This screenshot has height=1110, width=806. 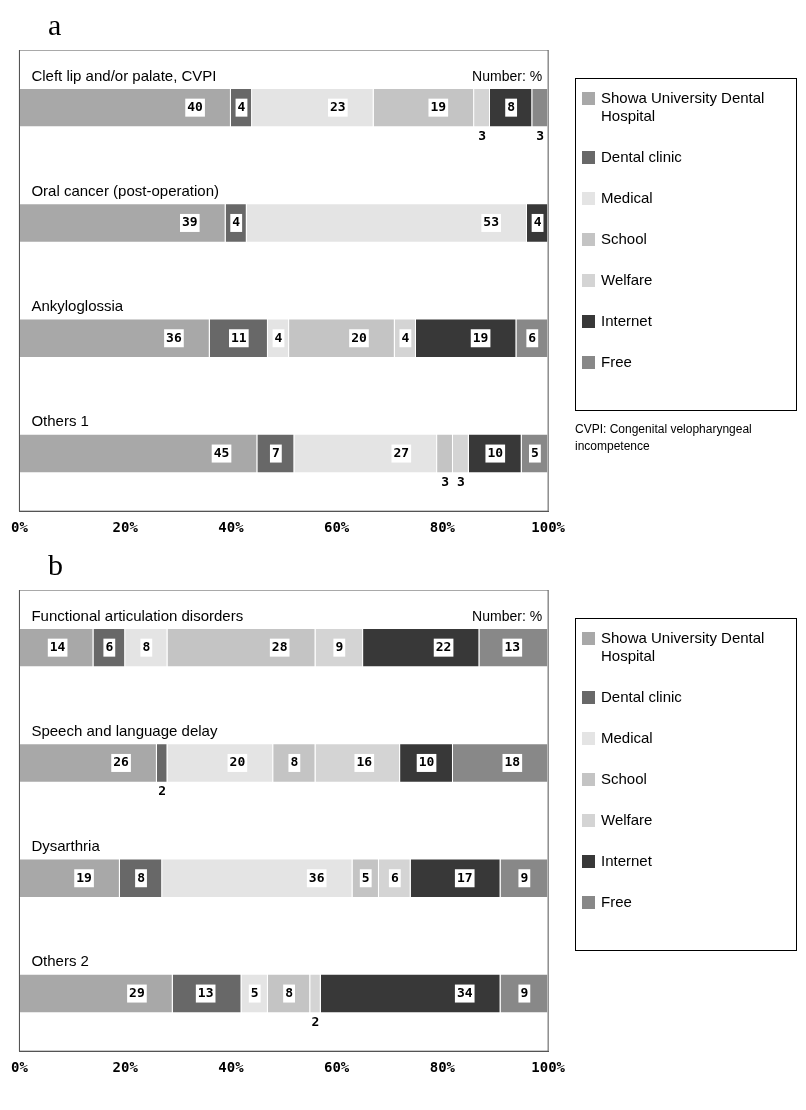 What do you see at coordinates (275, 452) in the screenshot?
I see `data-label: 7` at bounding box center [275, 452].